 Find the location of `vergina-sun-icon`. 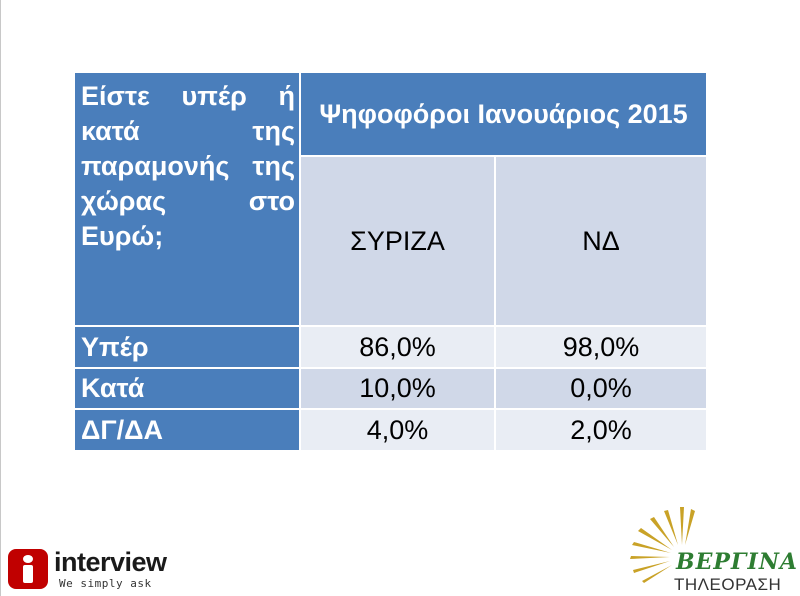

vergina-sun-icon is located at coordinates (662, 545).